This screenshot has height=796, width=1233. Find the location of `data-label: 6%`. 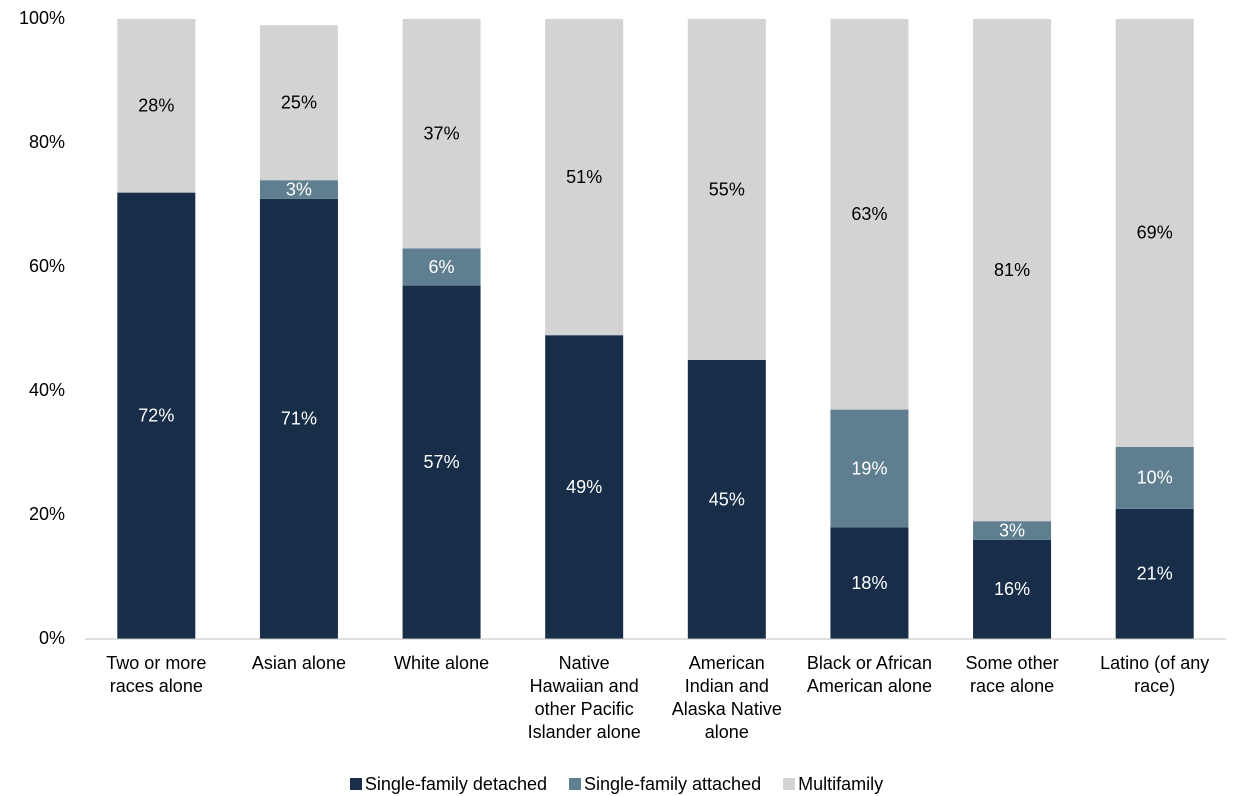

data-label: 6% is located at coordinates (442, 267).